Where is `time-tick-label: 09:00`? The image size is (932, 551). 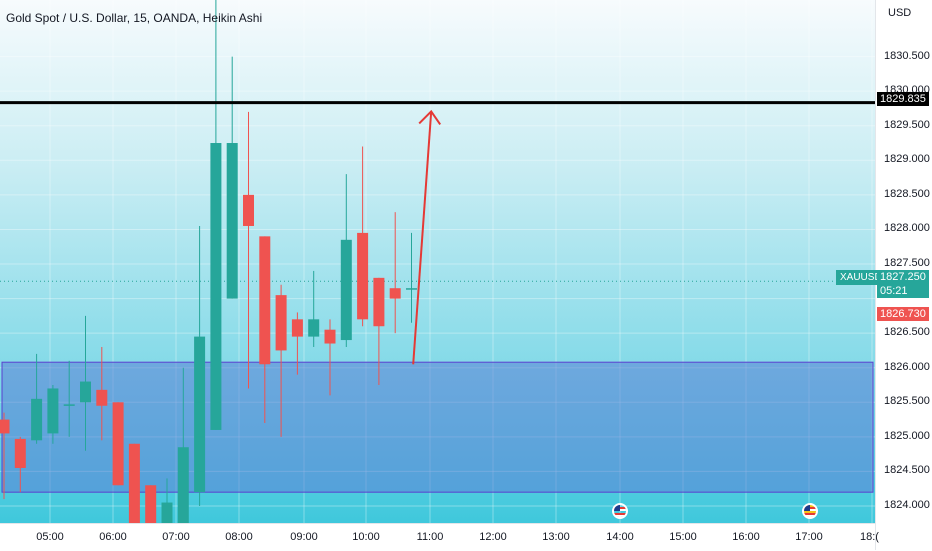
time-tick-label: 09:00 is located at coordinates (304, 537).